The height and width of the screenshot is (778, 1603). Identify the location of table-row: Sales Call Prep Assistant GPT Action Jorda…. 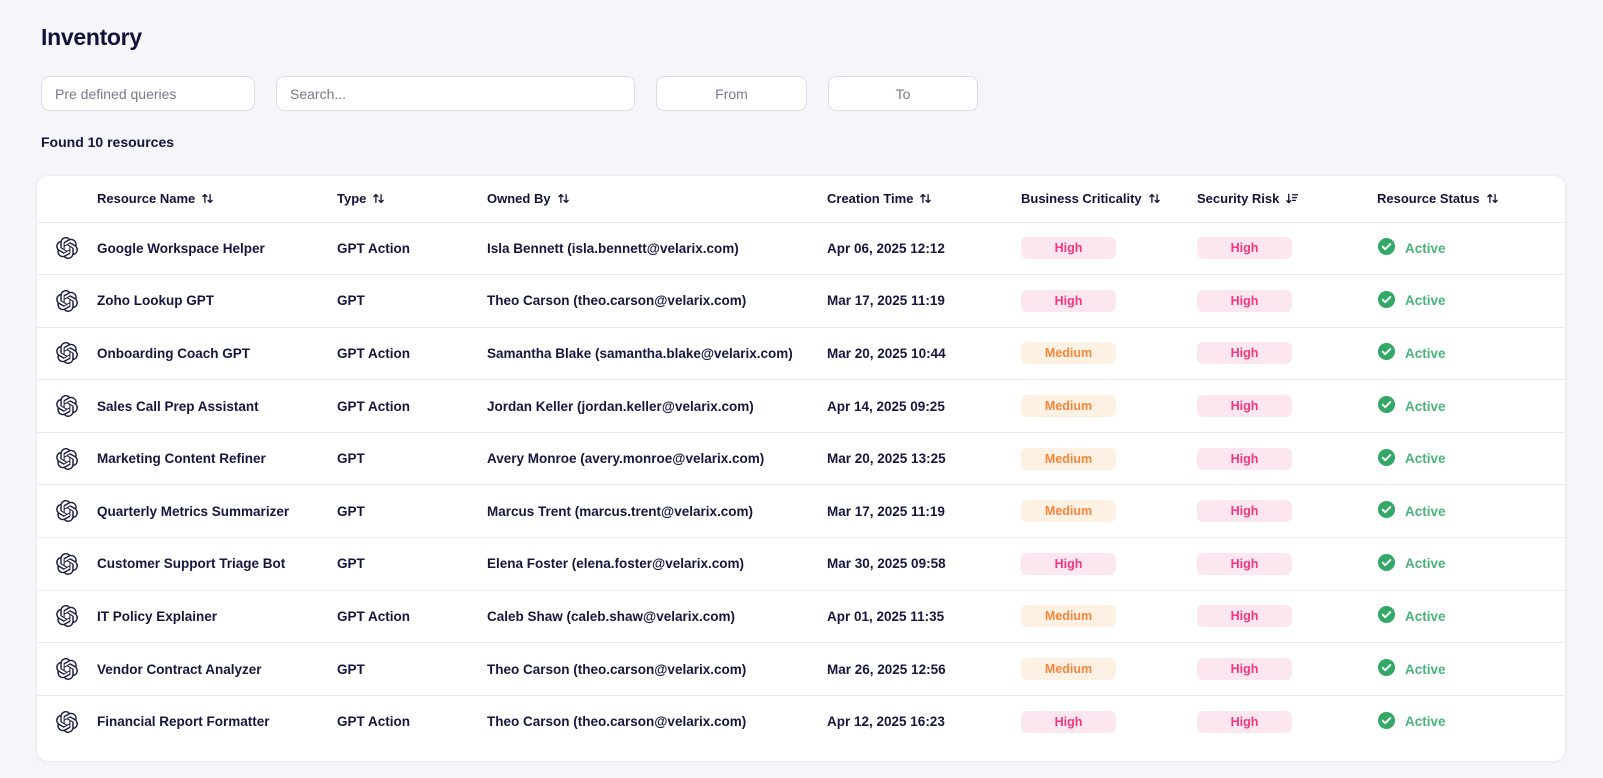
(801, 406).